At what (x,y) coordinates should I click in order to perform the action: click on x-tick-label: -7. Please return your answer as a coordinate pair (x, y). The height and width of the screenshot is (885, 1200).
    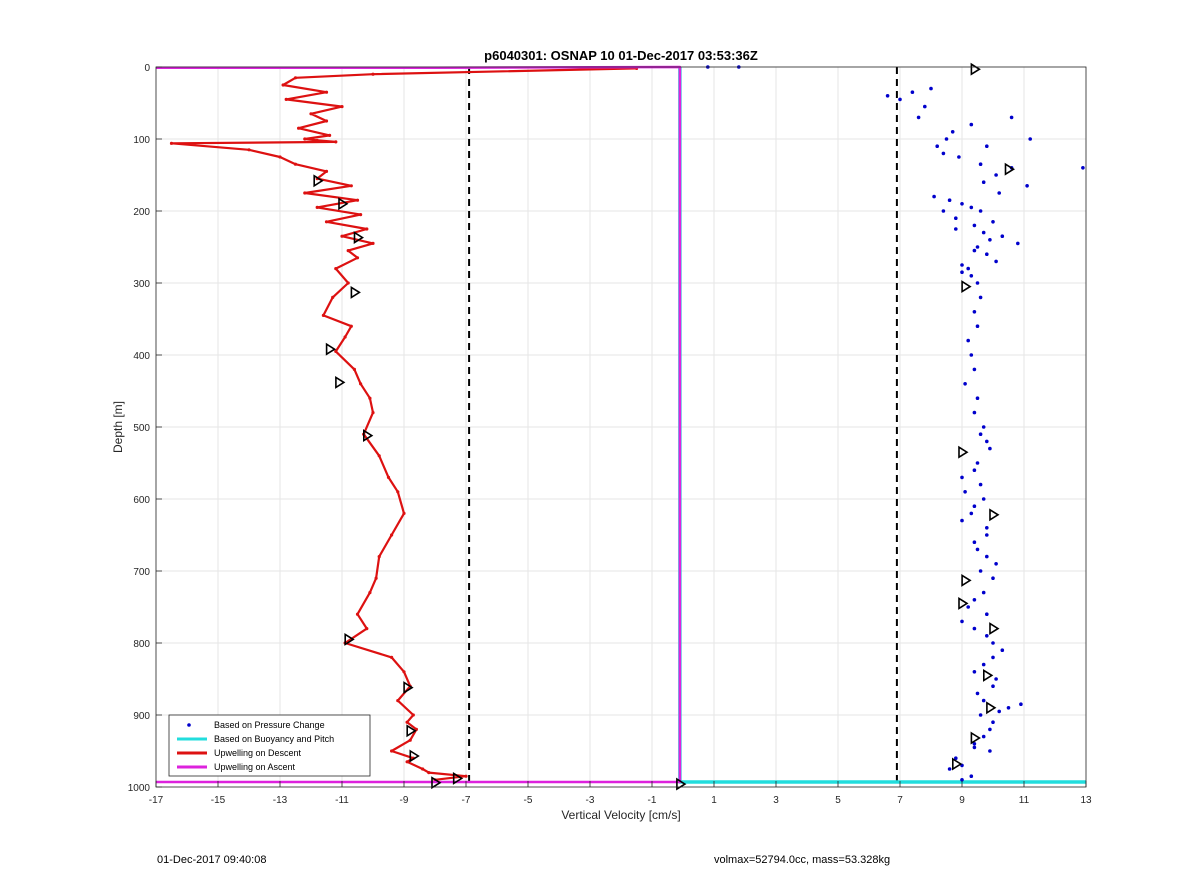
    Looking at the image, I should click on (466, 800).